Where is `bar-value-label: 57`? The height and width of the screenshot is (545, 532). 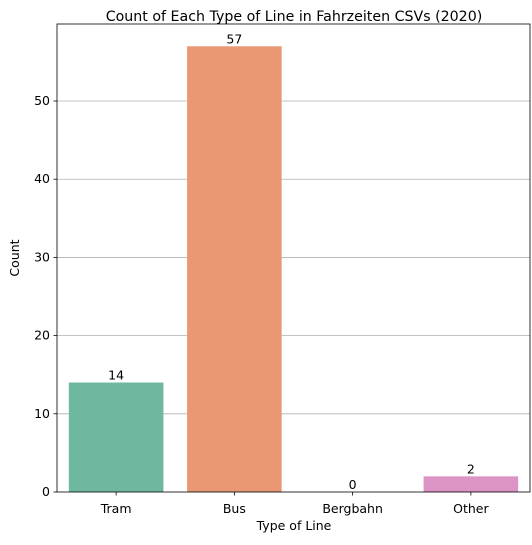
bar-value-label: 57 is located at coordinates (234, 38).